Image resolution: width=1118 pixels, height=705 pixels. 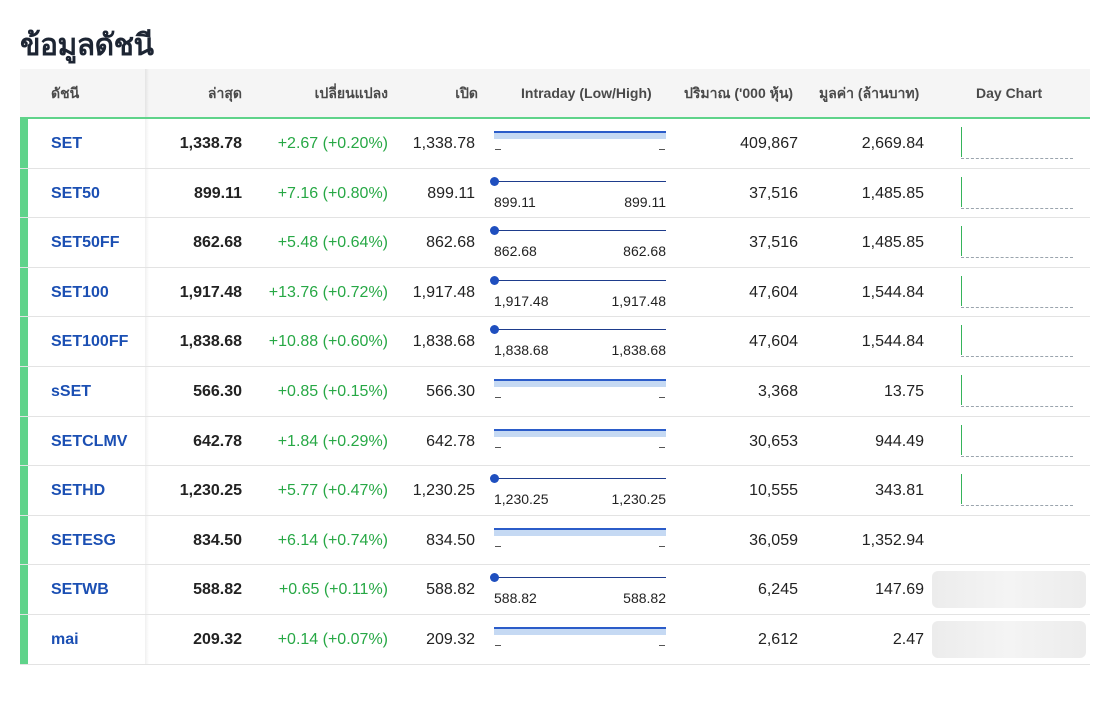 What do you see at coordinates (78, 491) in the screenshot?
I see `index-name-link: SETHD` at bounding box center [78, 491].